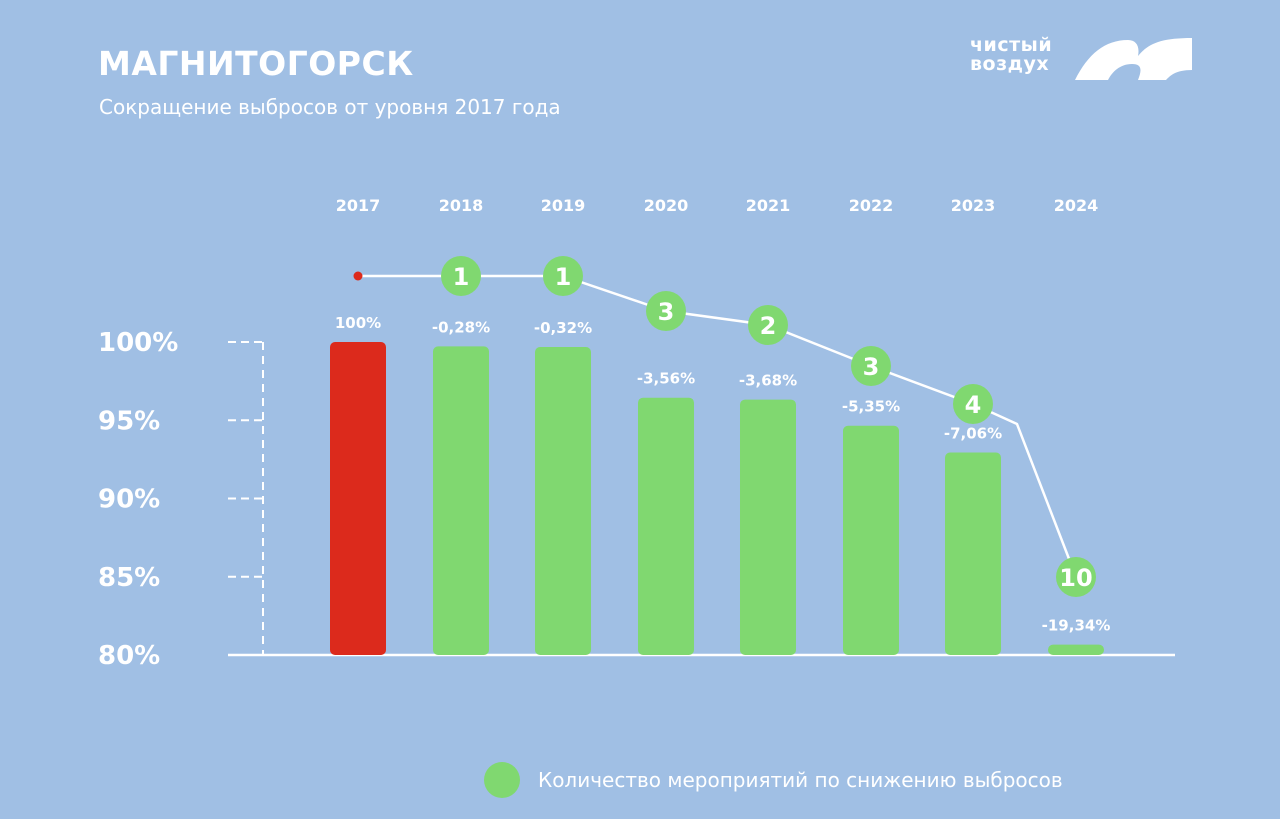 This screenshot has height=819, width=1280. What do you see at coordinates (256, 63) in the screenshot?
I see `page-title: МАГНИТОГОРСК` at bounding box center [256, 63].